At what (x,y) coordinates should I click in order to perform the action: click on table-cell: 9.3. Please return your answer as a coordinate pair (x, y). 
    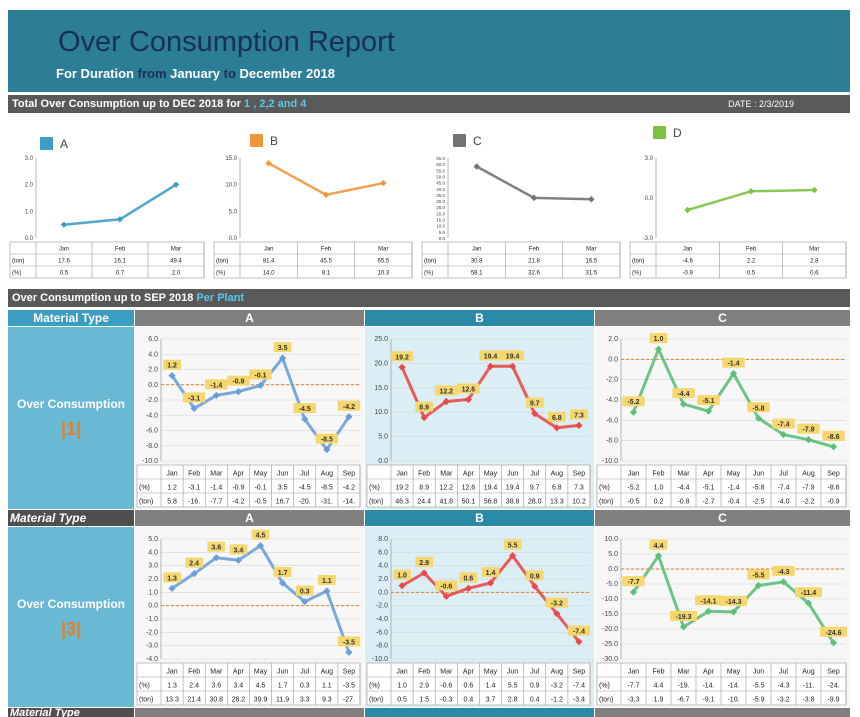
    Looking at the image, I should click on (327, 700).